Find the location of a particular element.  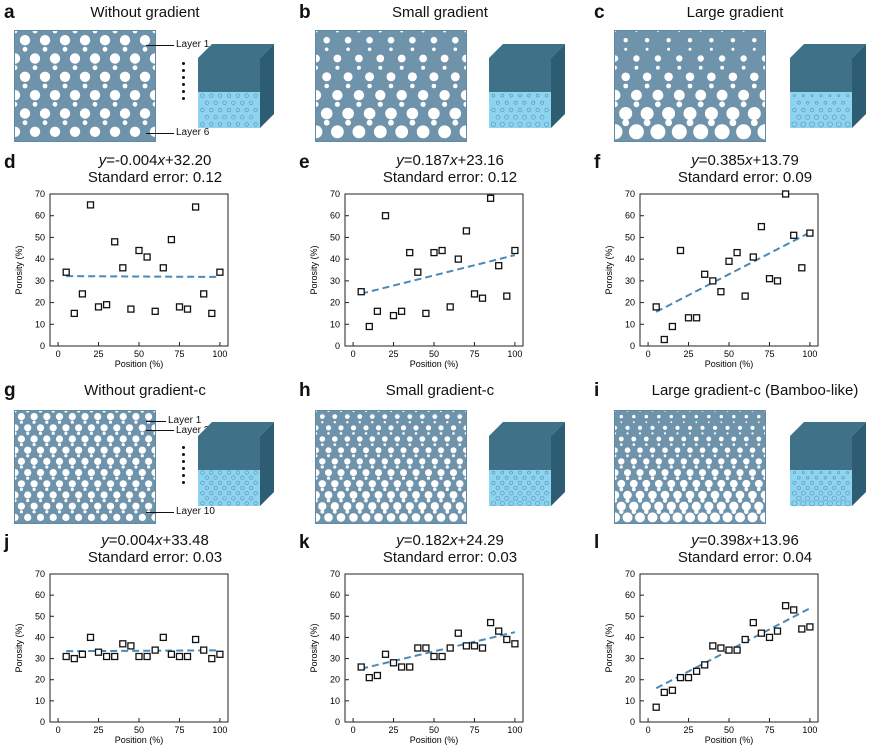

x-tick-label: 0 is located at coordinates (353, 354).